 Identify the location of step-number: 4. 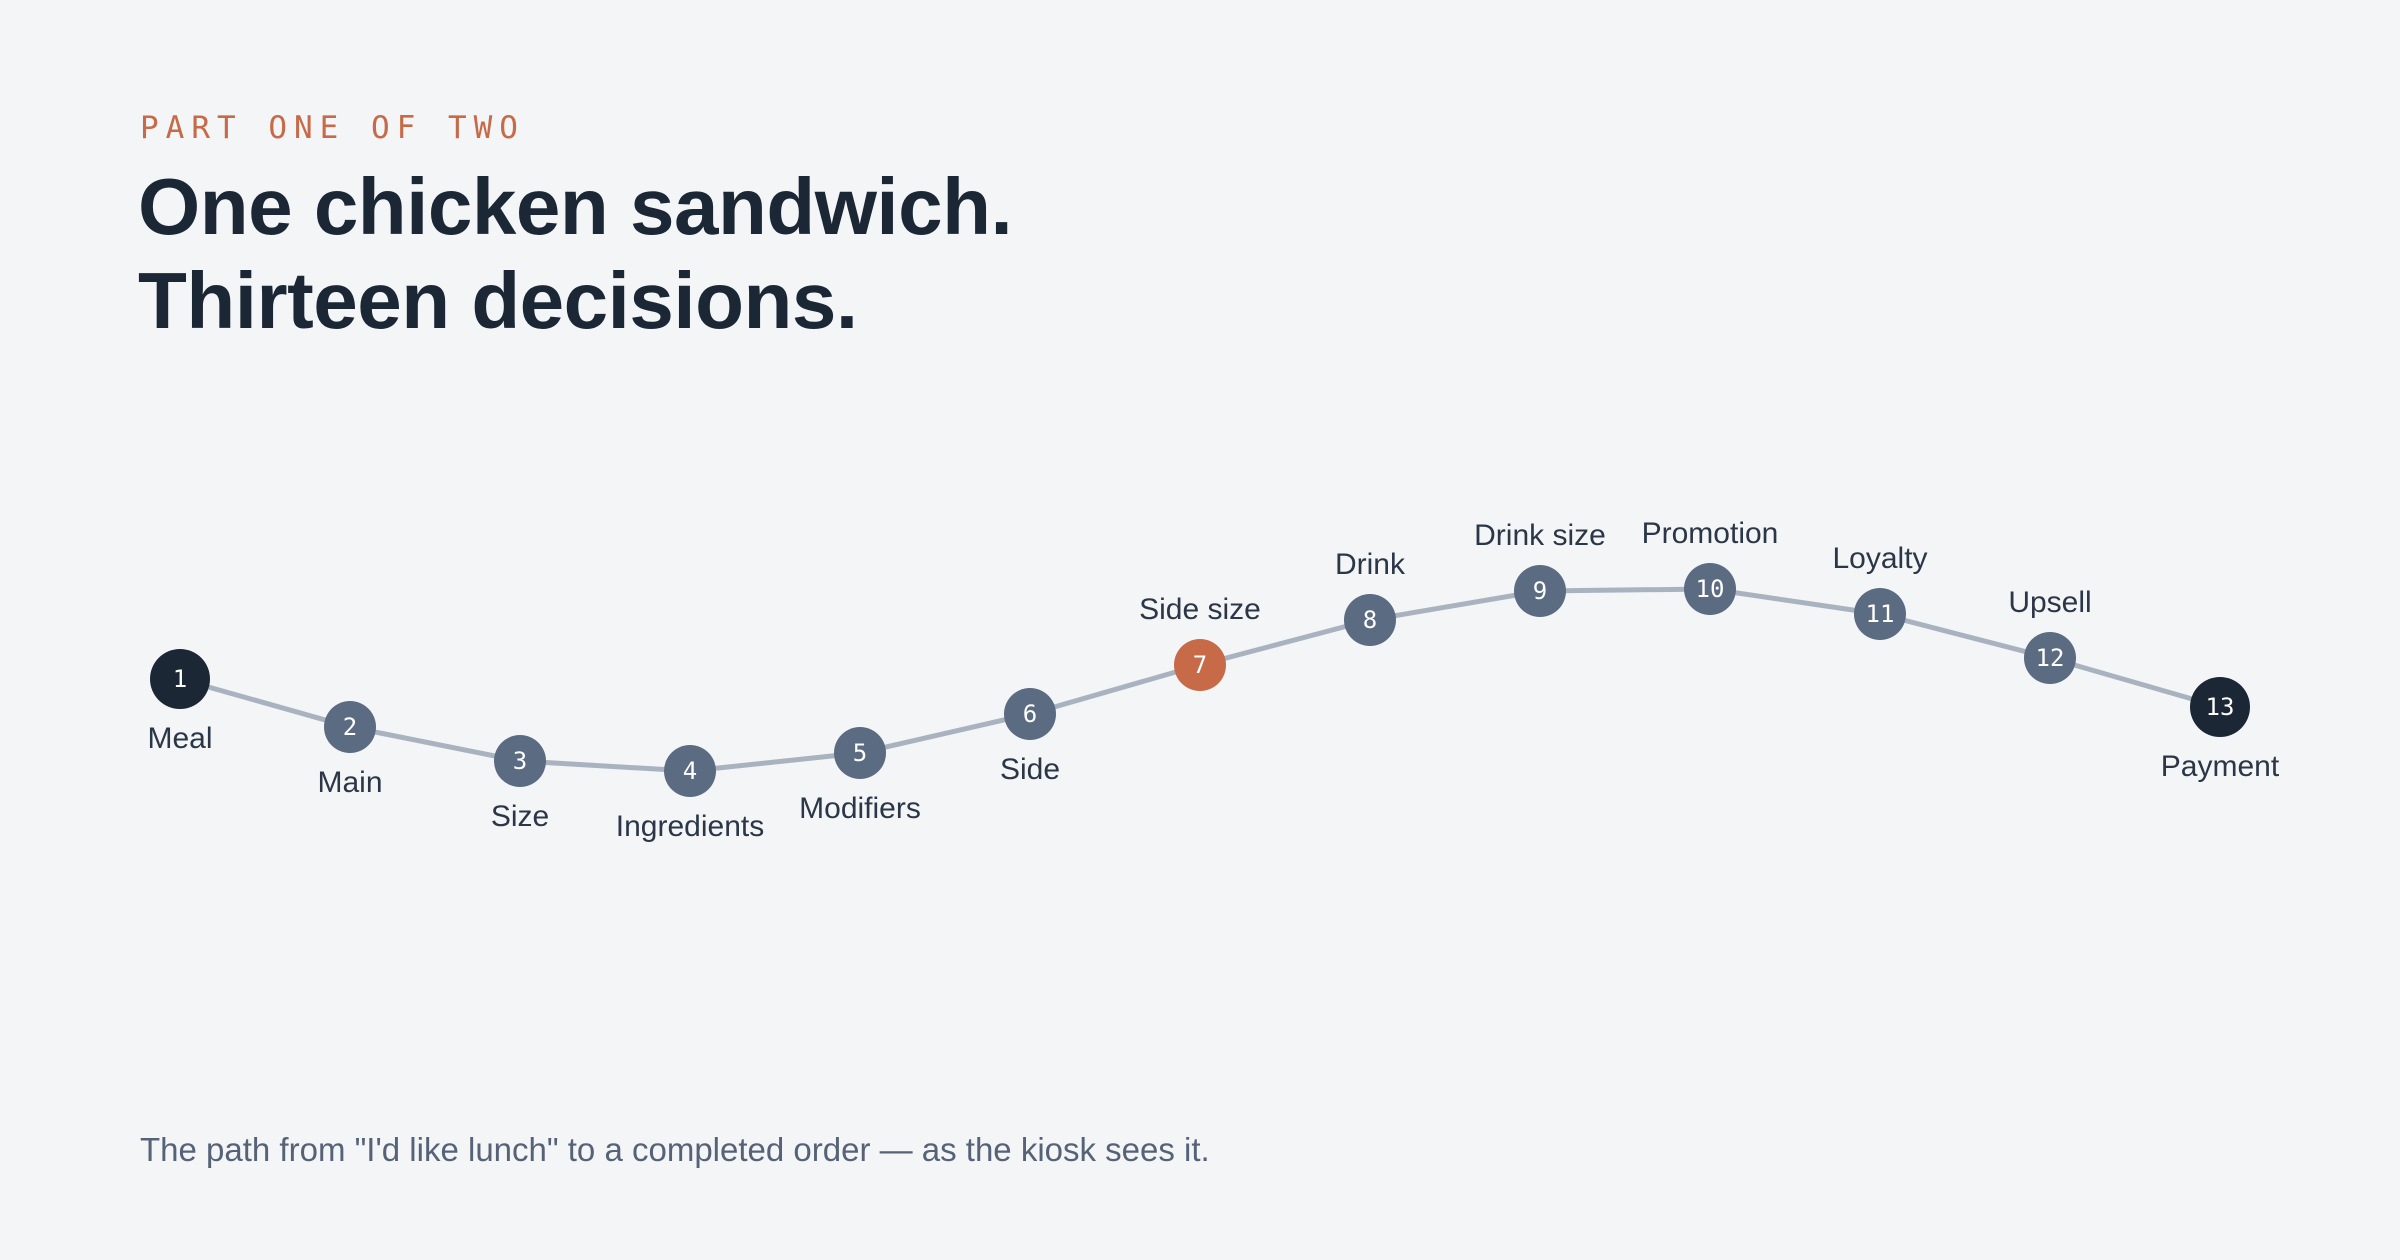
(690, 771).